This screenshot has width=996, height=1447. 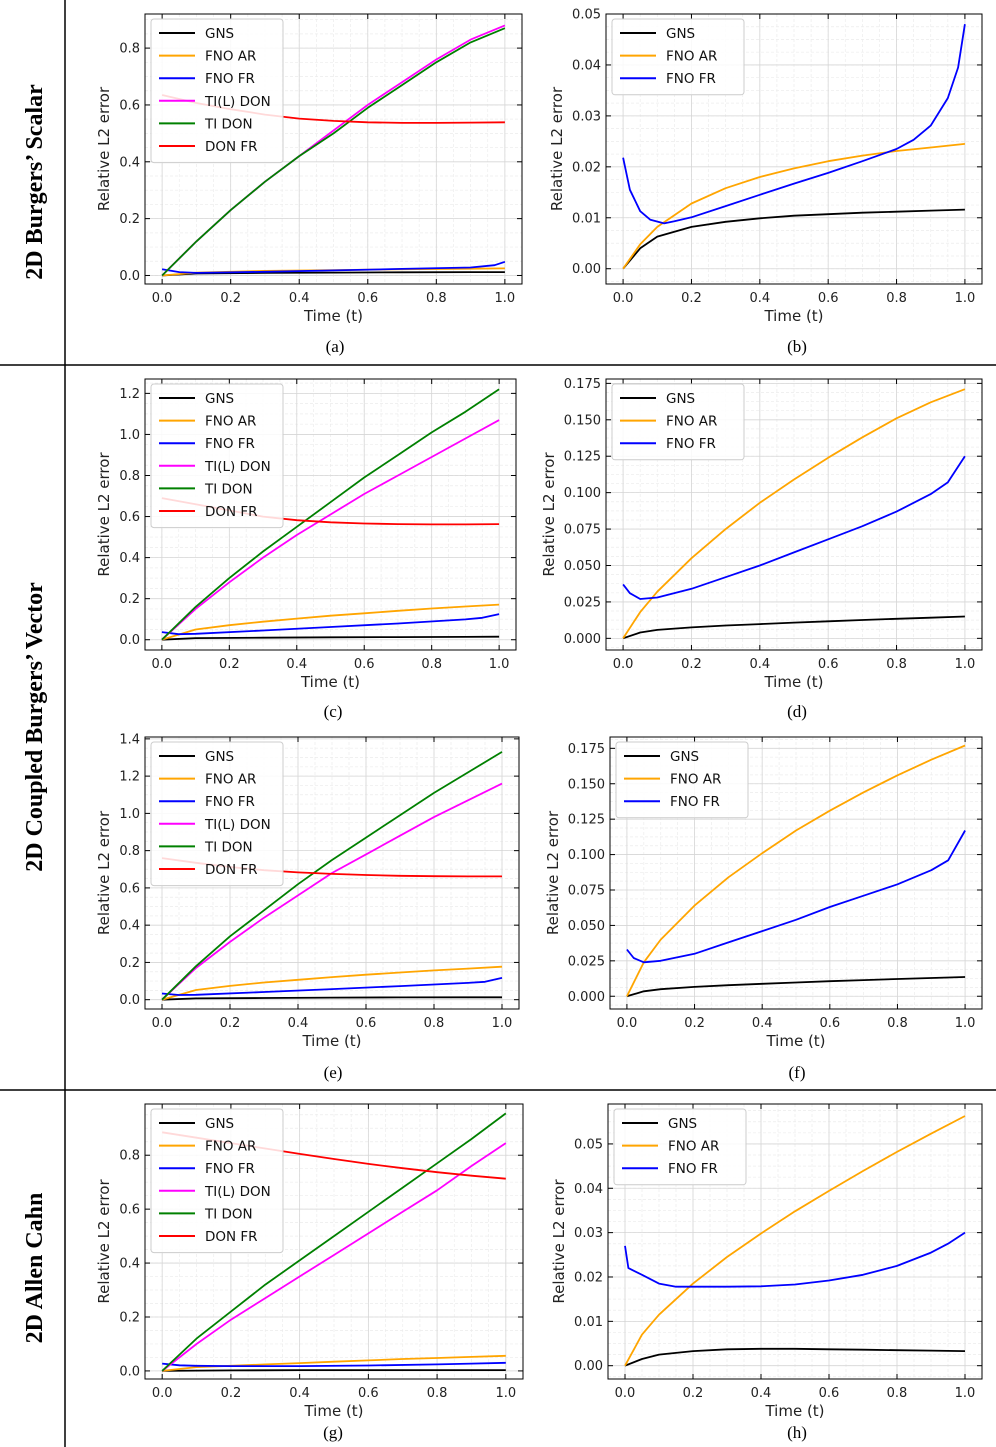 I want to click on major-grid, so click(x=795, y=1241).